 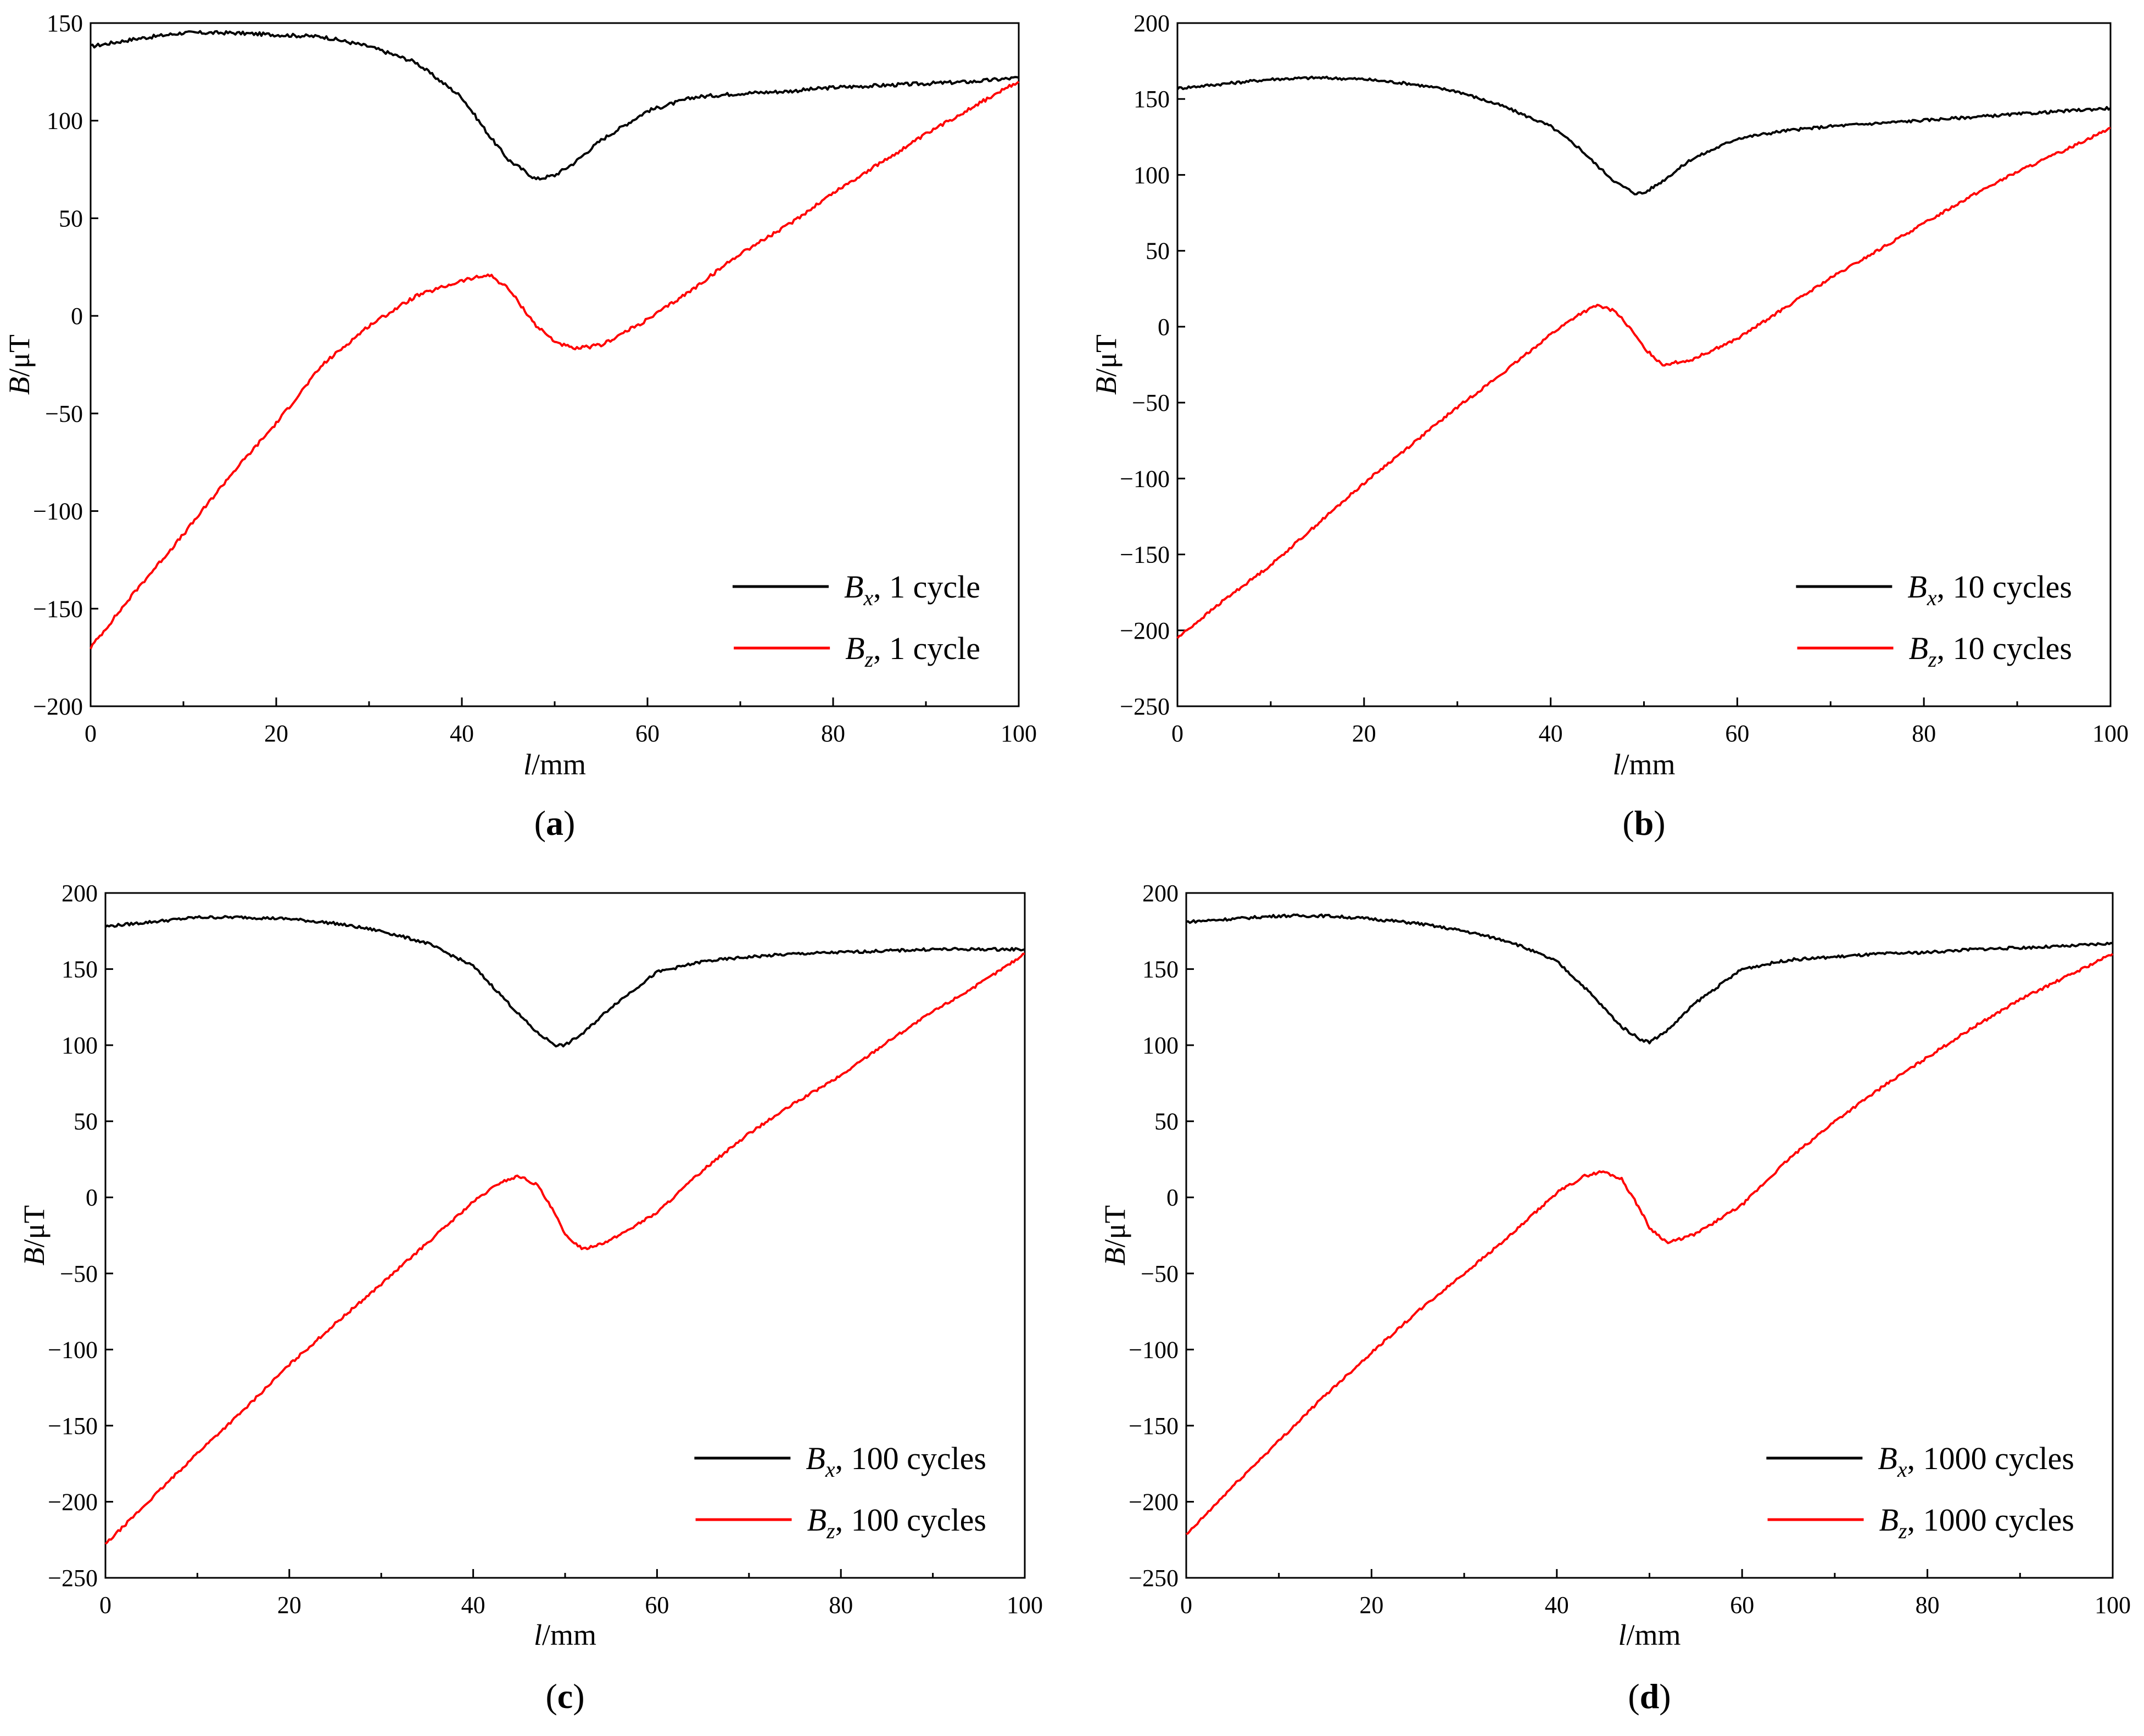 I want to click on panel-caption: (a), so click(x=555, y=822).